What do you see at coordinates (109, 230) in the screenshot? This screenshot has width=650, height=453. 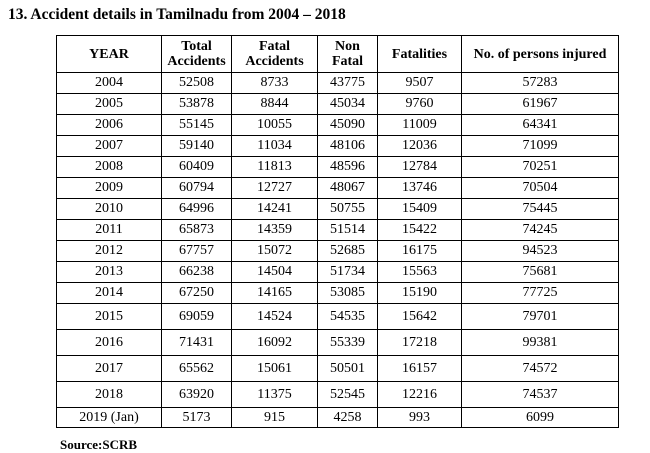 I see `cell-year: 2011` at bounding box center [109, 230].